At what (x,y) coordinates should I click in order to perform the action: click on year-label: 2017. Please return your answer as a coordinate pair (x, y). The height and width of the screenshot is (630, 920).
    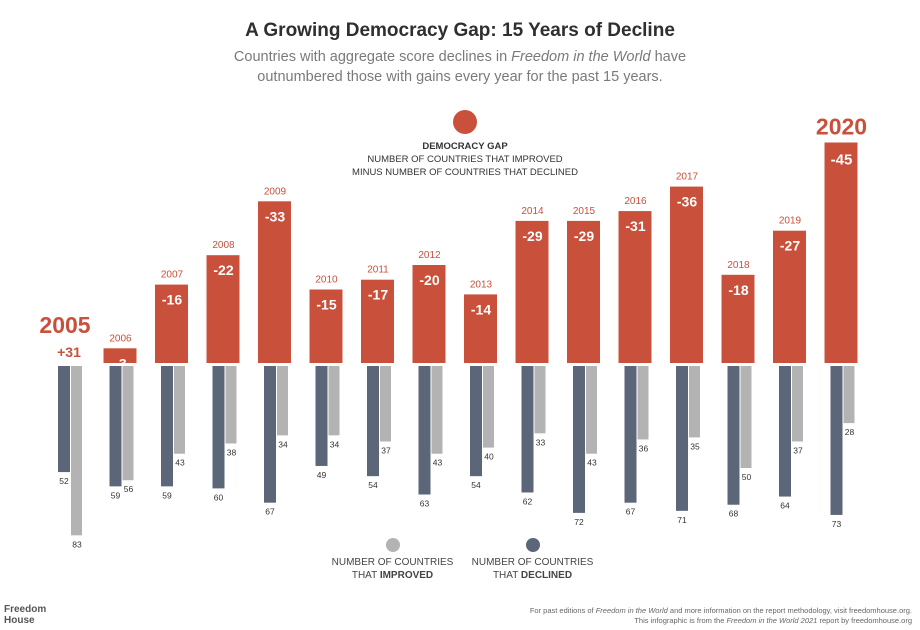
    Looking at the image, I should click on (687, 177).